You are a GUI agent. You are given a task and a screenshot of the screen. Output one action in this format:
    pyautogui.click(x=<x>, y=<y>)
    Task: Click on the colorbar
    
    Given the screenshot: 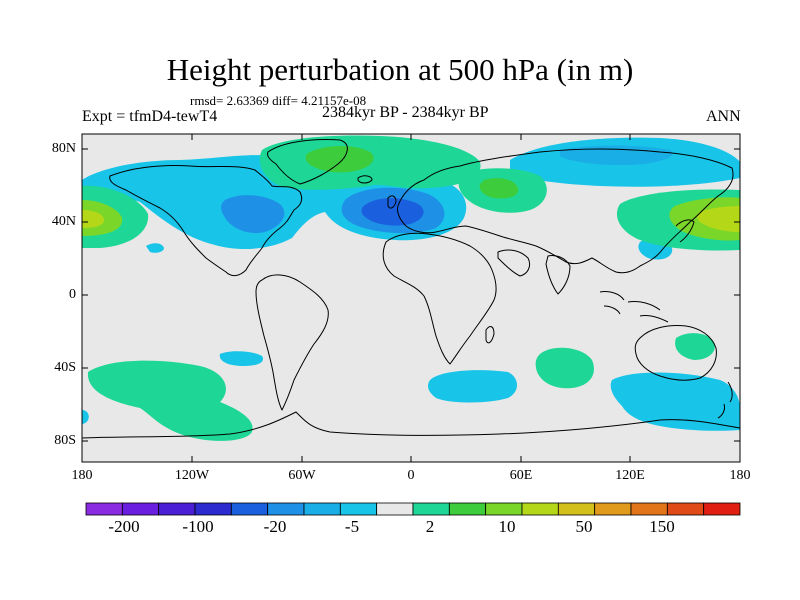 What is the action you would take?
    pyautogui.click(x=413, y=509)
    